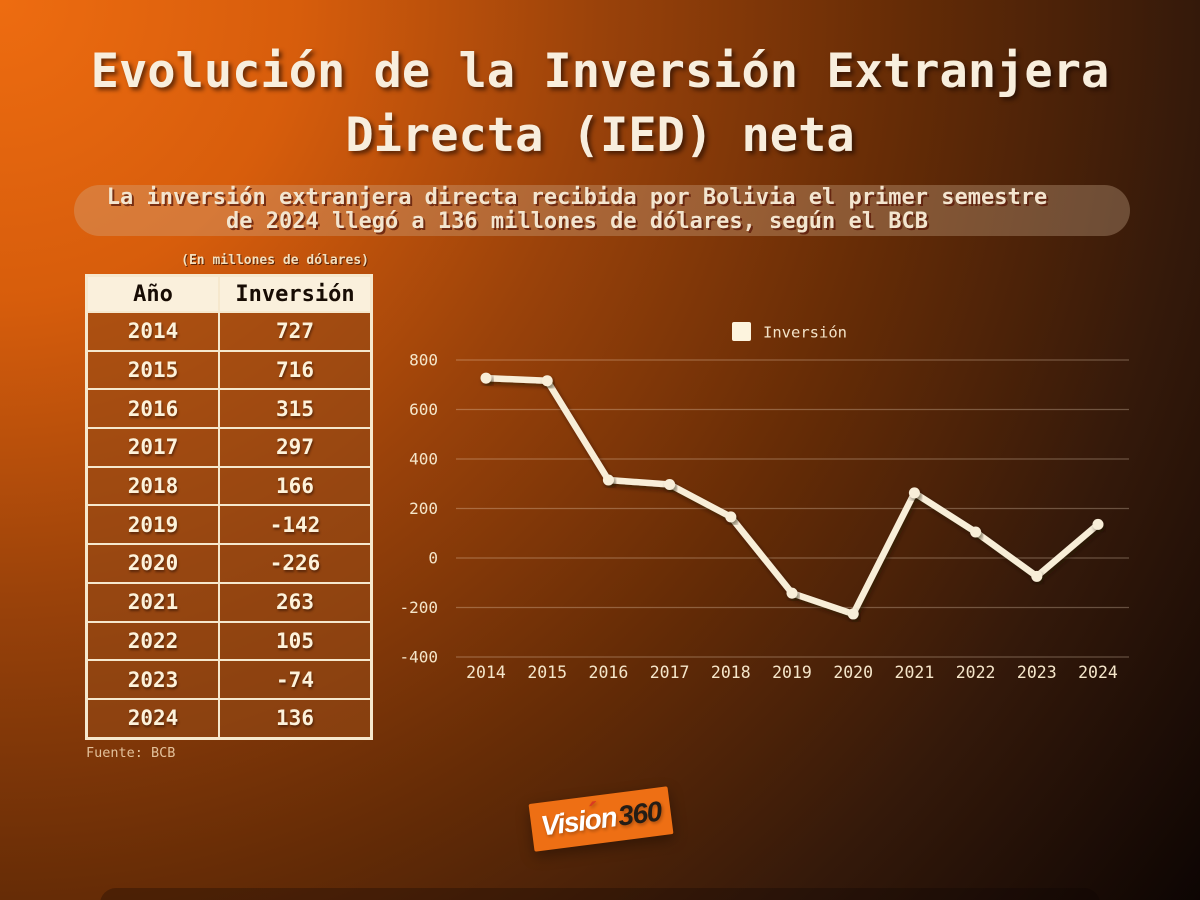  I want to click on year-cell: 2017, so click(152, 447).